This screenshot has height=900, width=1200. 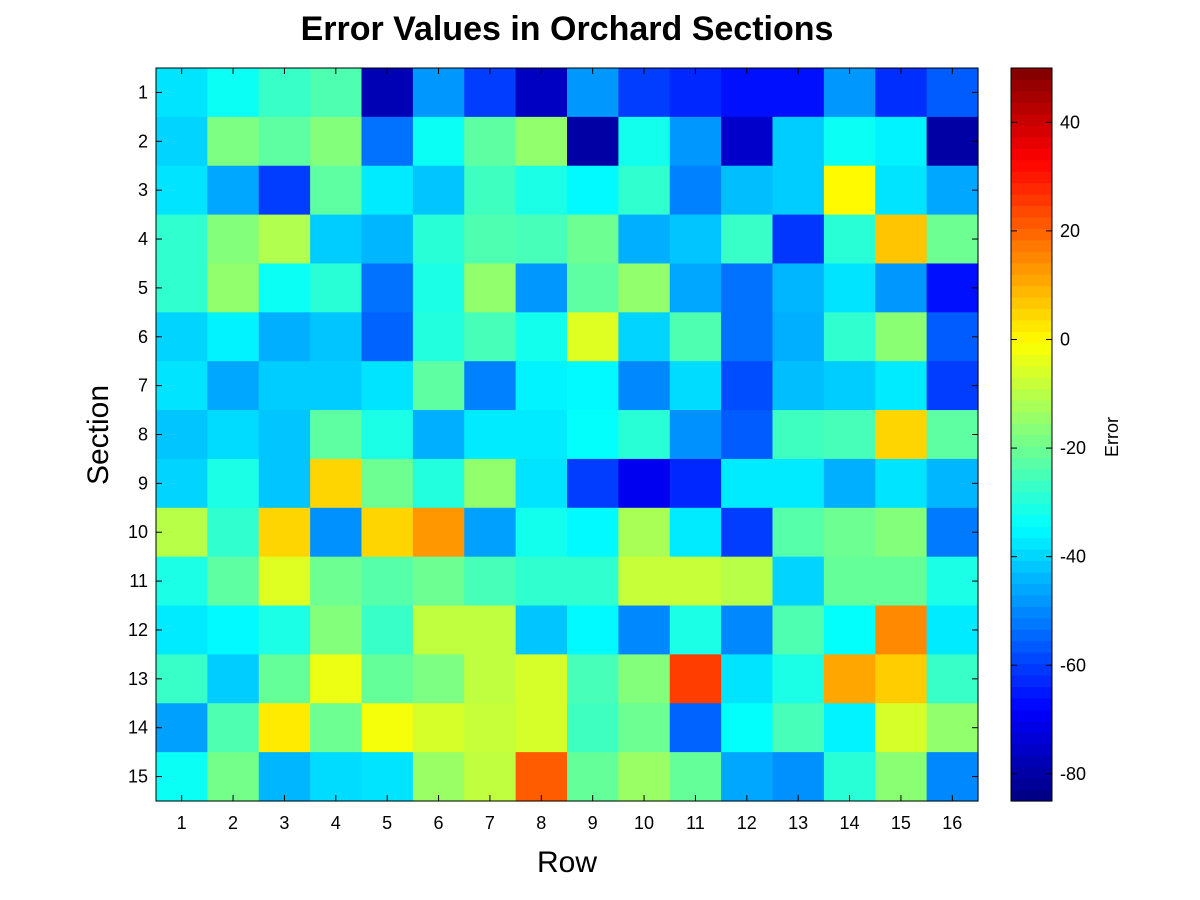 What do you see at coordinates (1065, 339) in the screenshot?
I see `colorbar-tick-label: 0` at bounding box center [1065, 339].